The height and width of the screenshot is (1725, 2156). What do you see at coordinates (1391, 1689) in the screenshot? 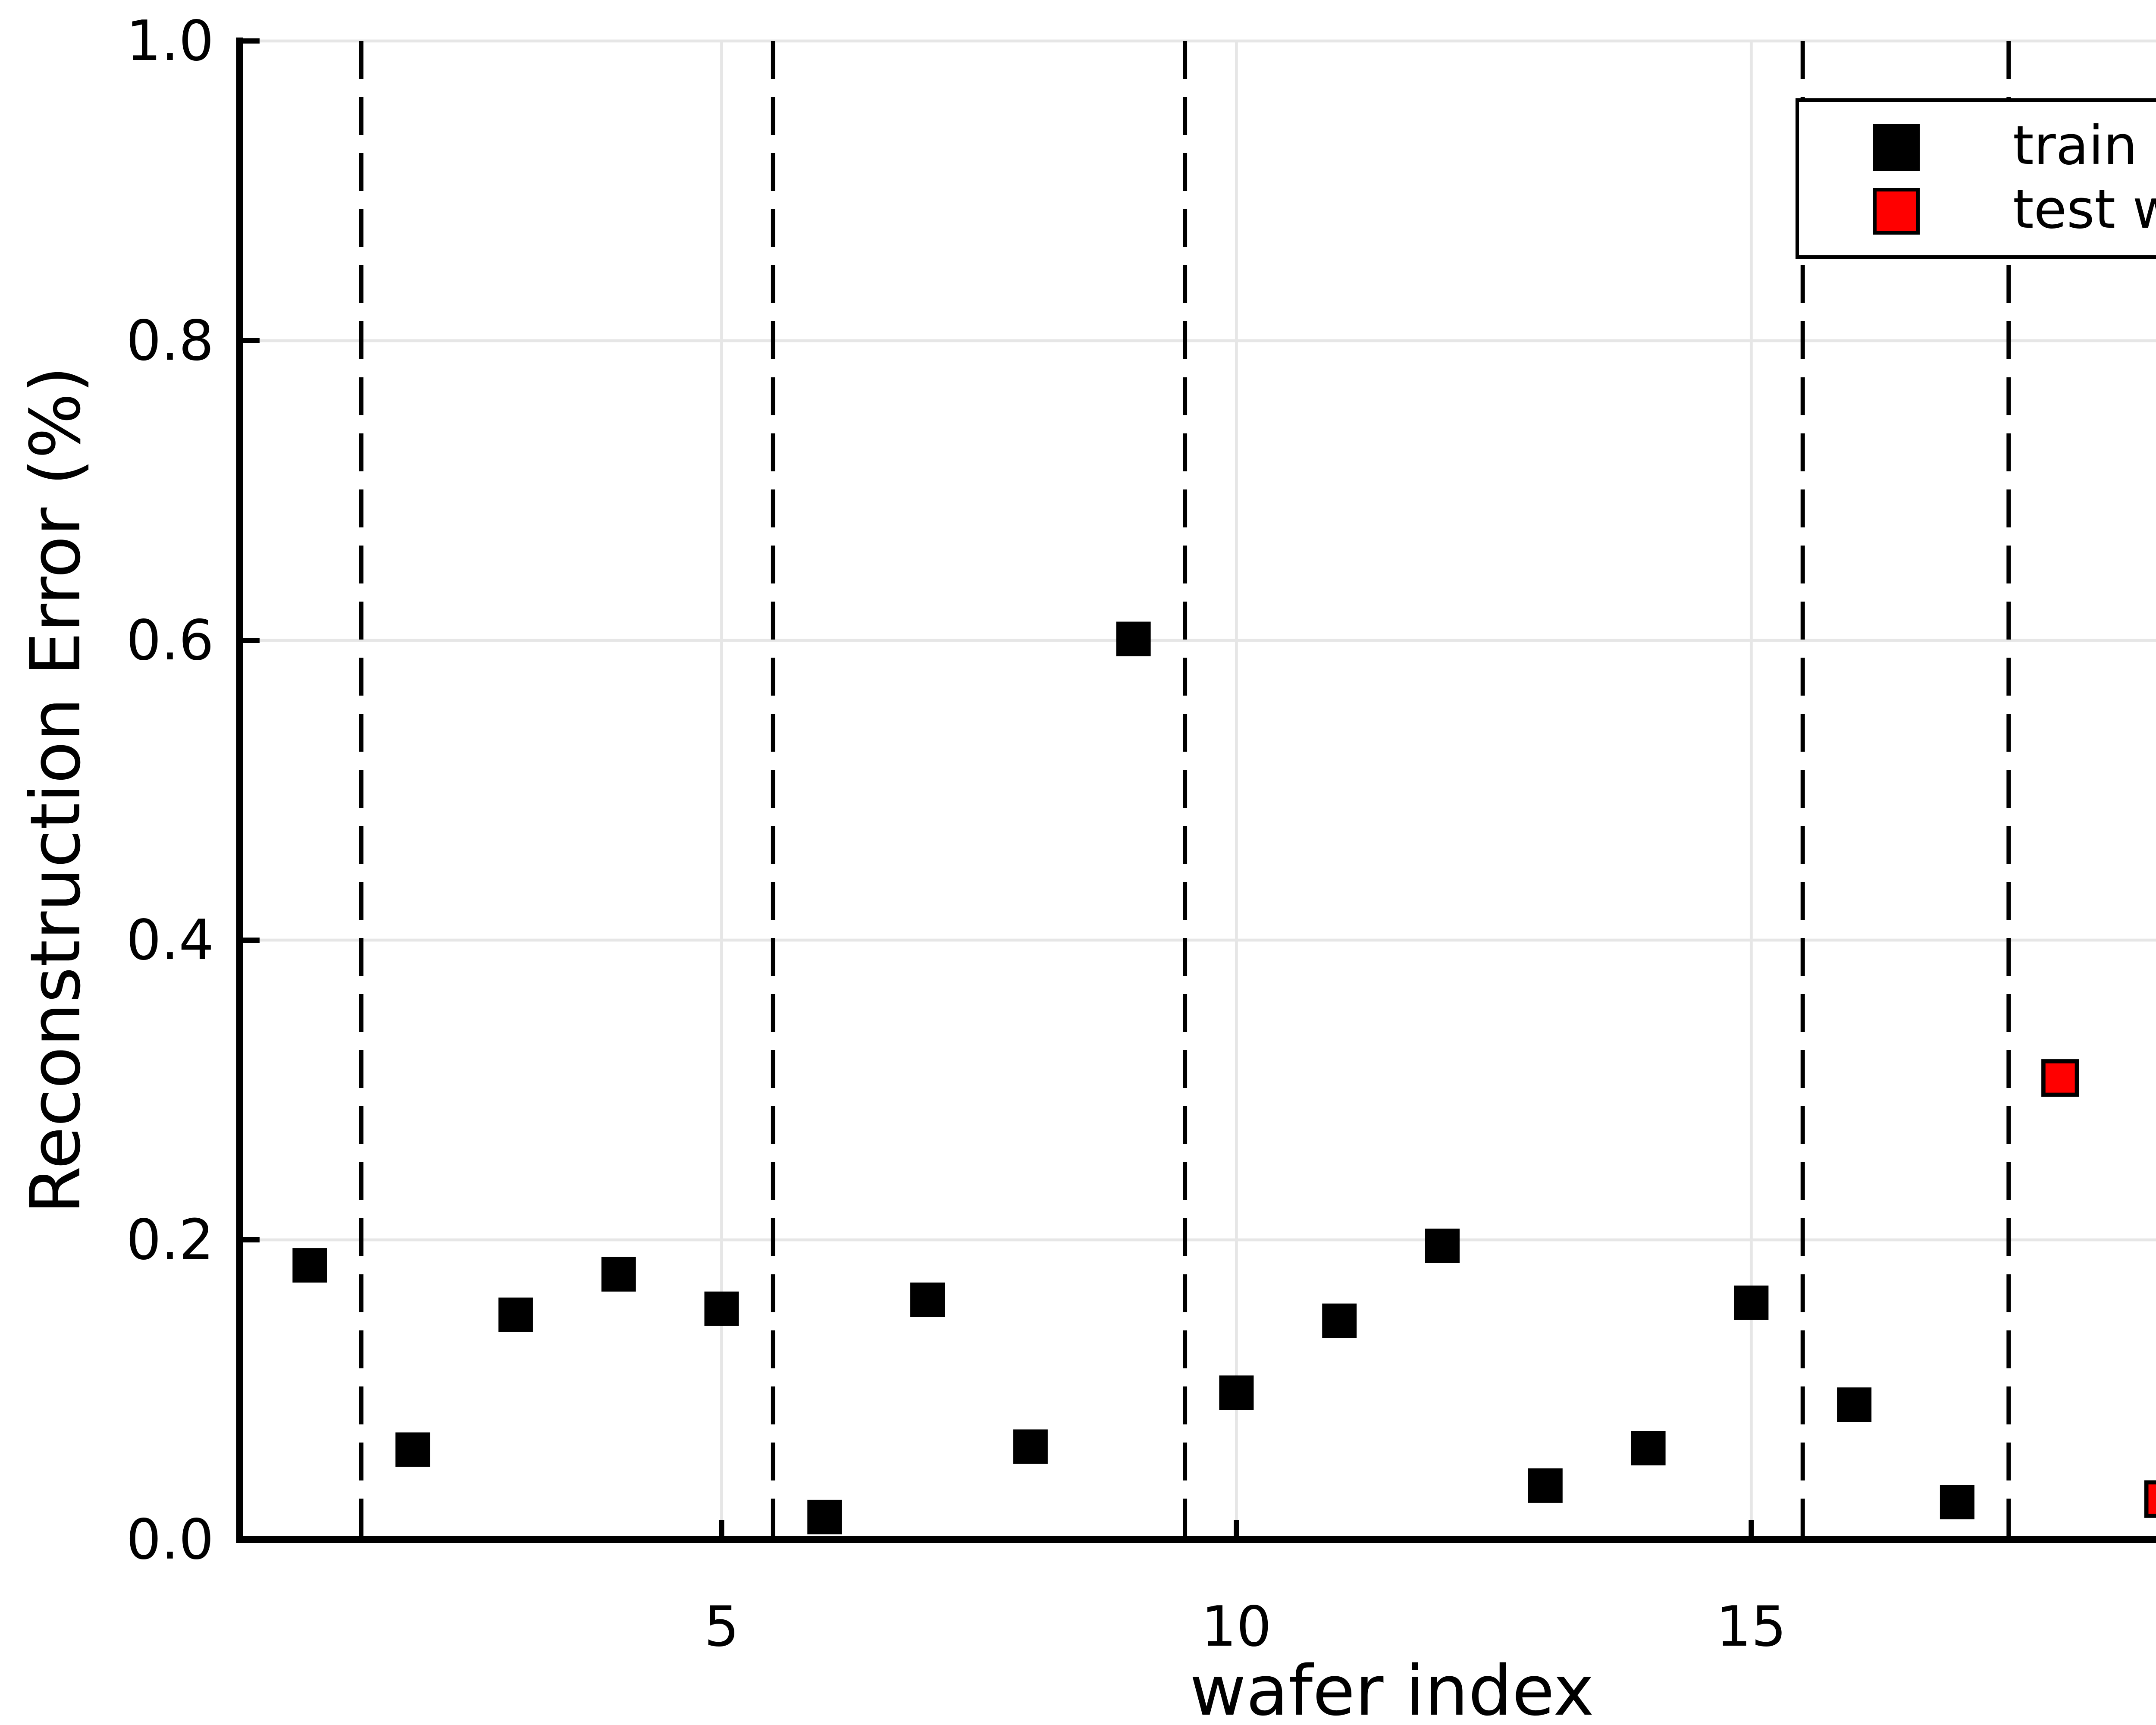
I see `x-axis-label: wafer index` at bounding box center [1391, 1689].